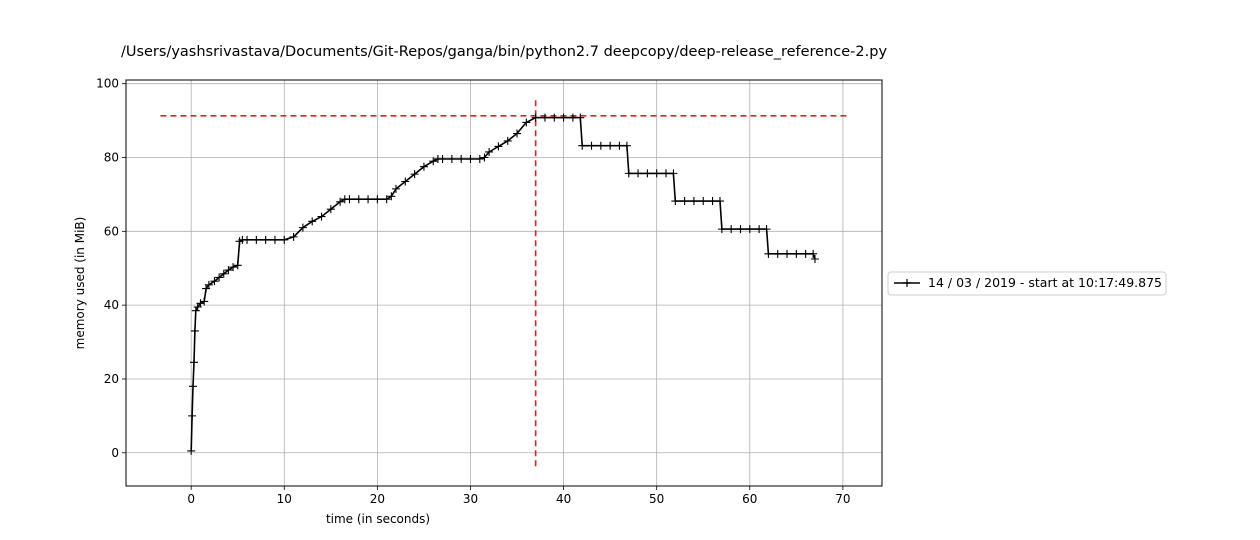  I want to click on legend: 14 / 03 / 2019 - start at 10:17:49.875, so click(1027, 283).